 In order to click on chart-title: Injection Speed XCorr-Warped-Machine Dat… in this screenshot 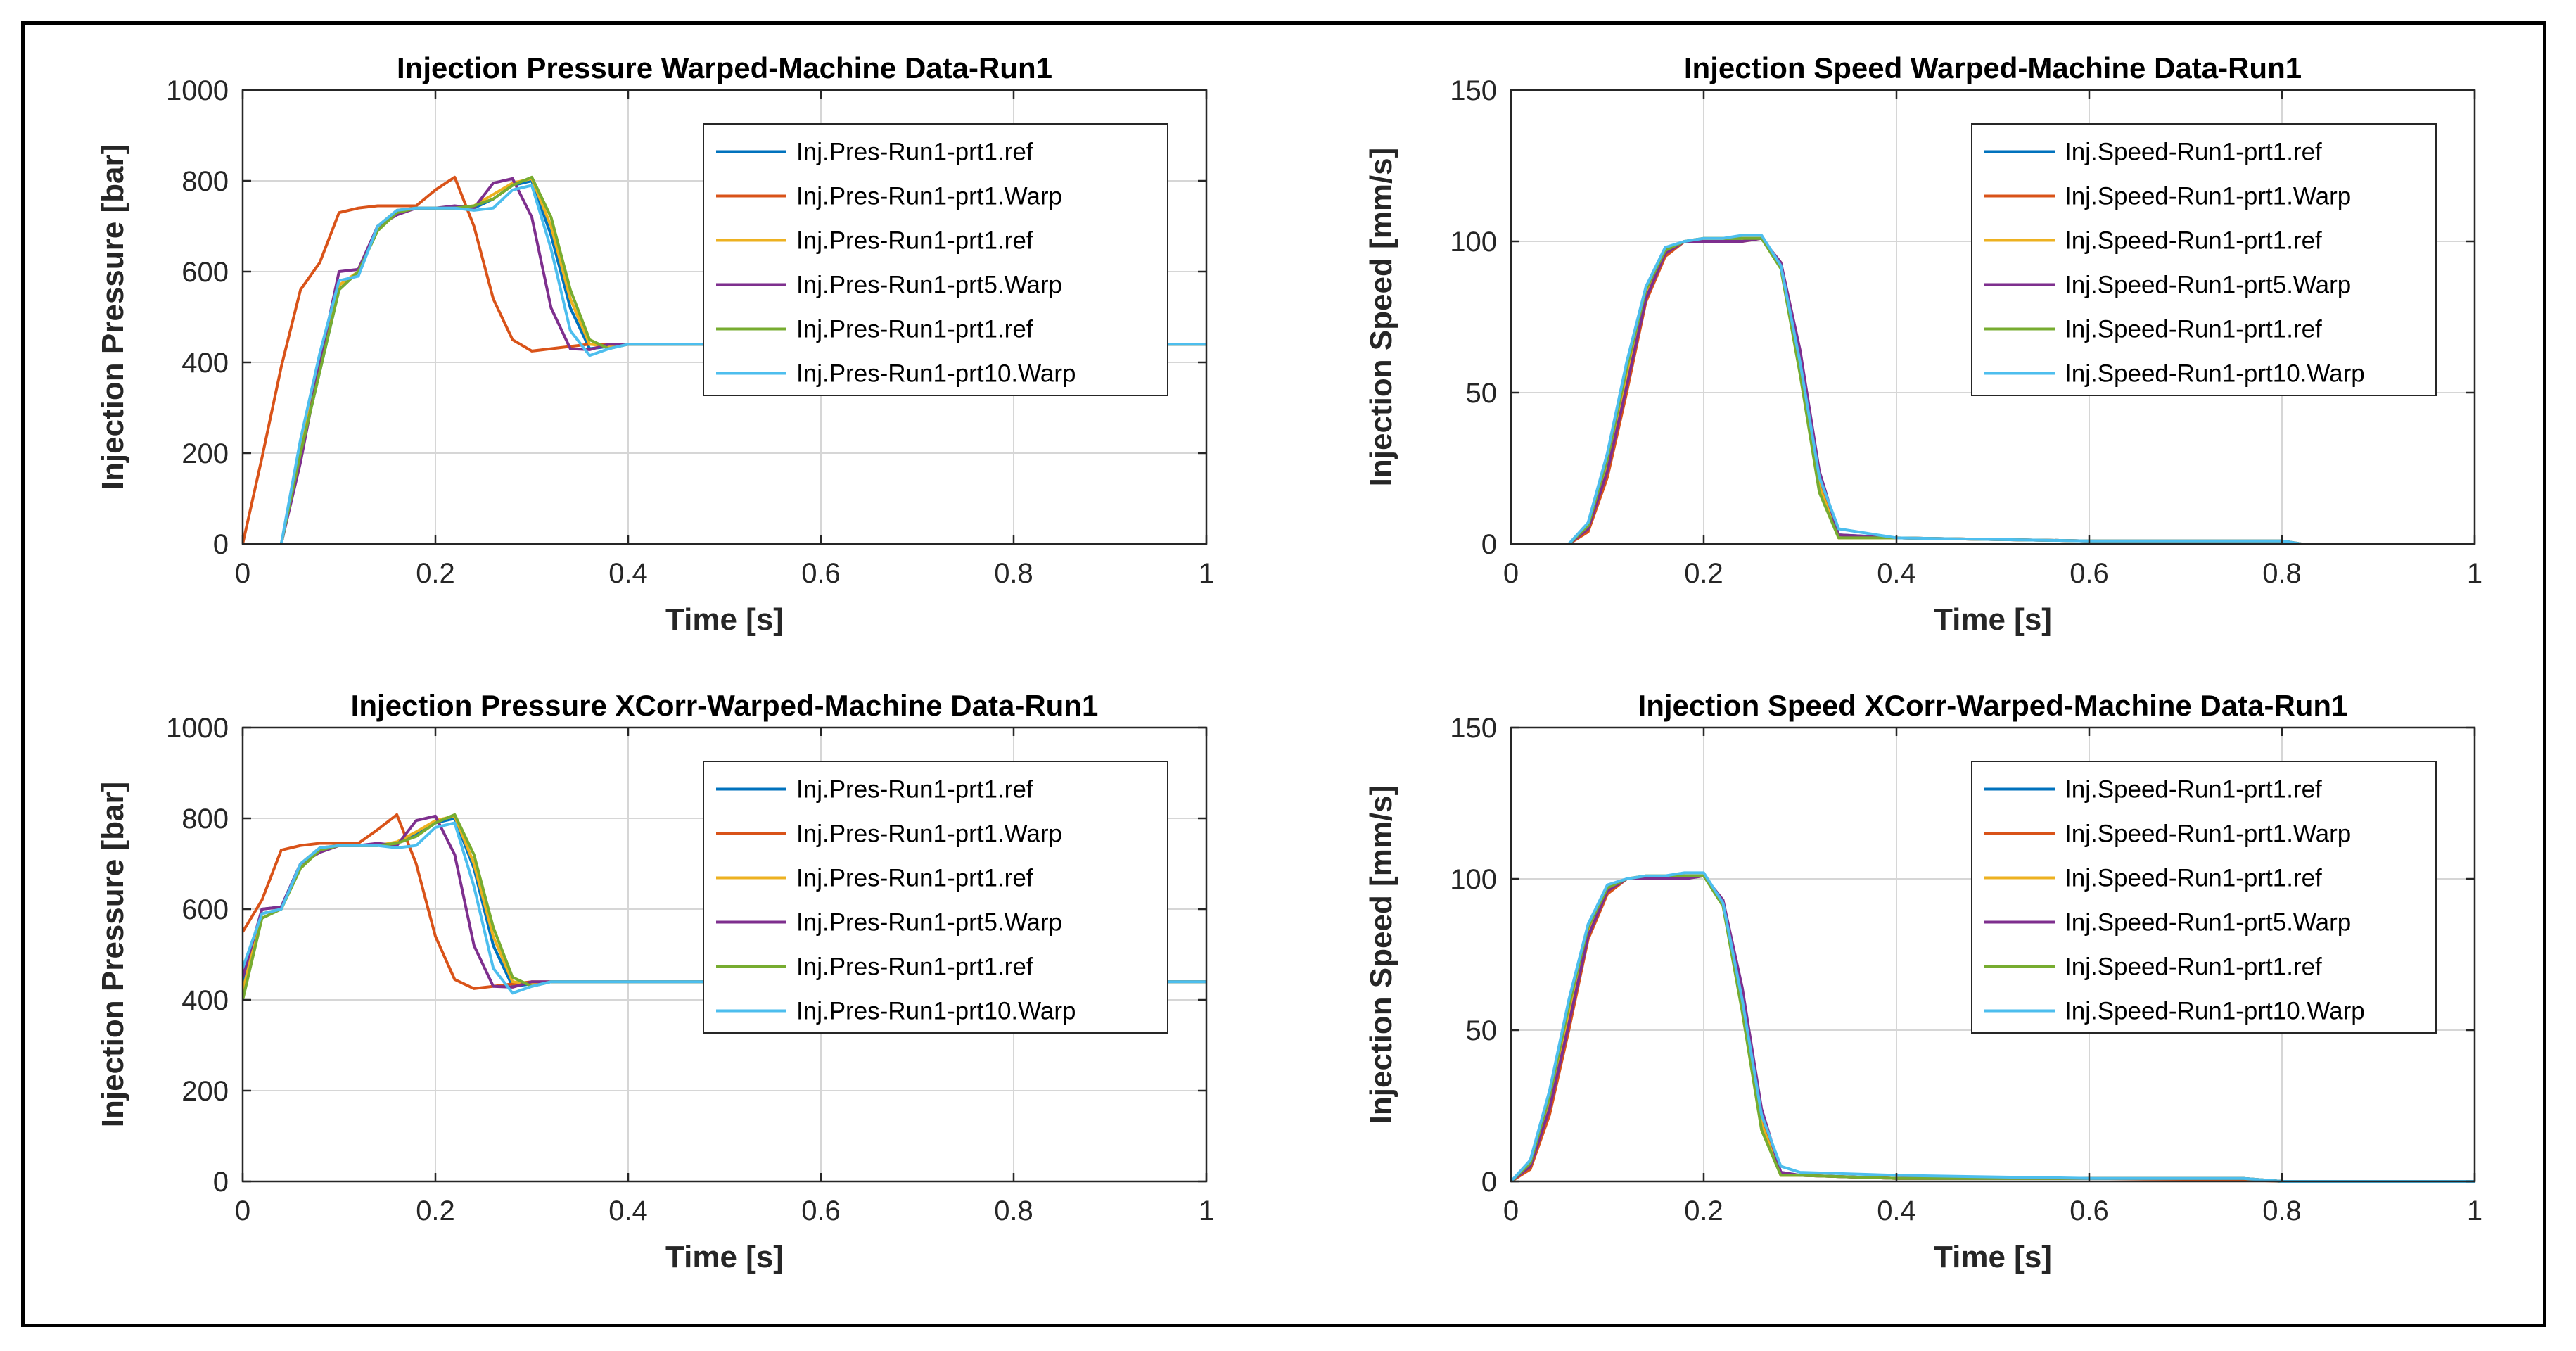, I will do `click(1993, 705)`.